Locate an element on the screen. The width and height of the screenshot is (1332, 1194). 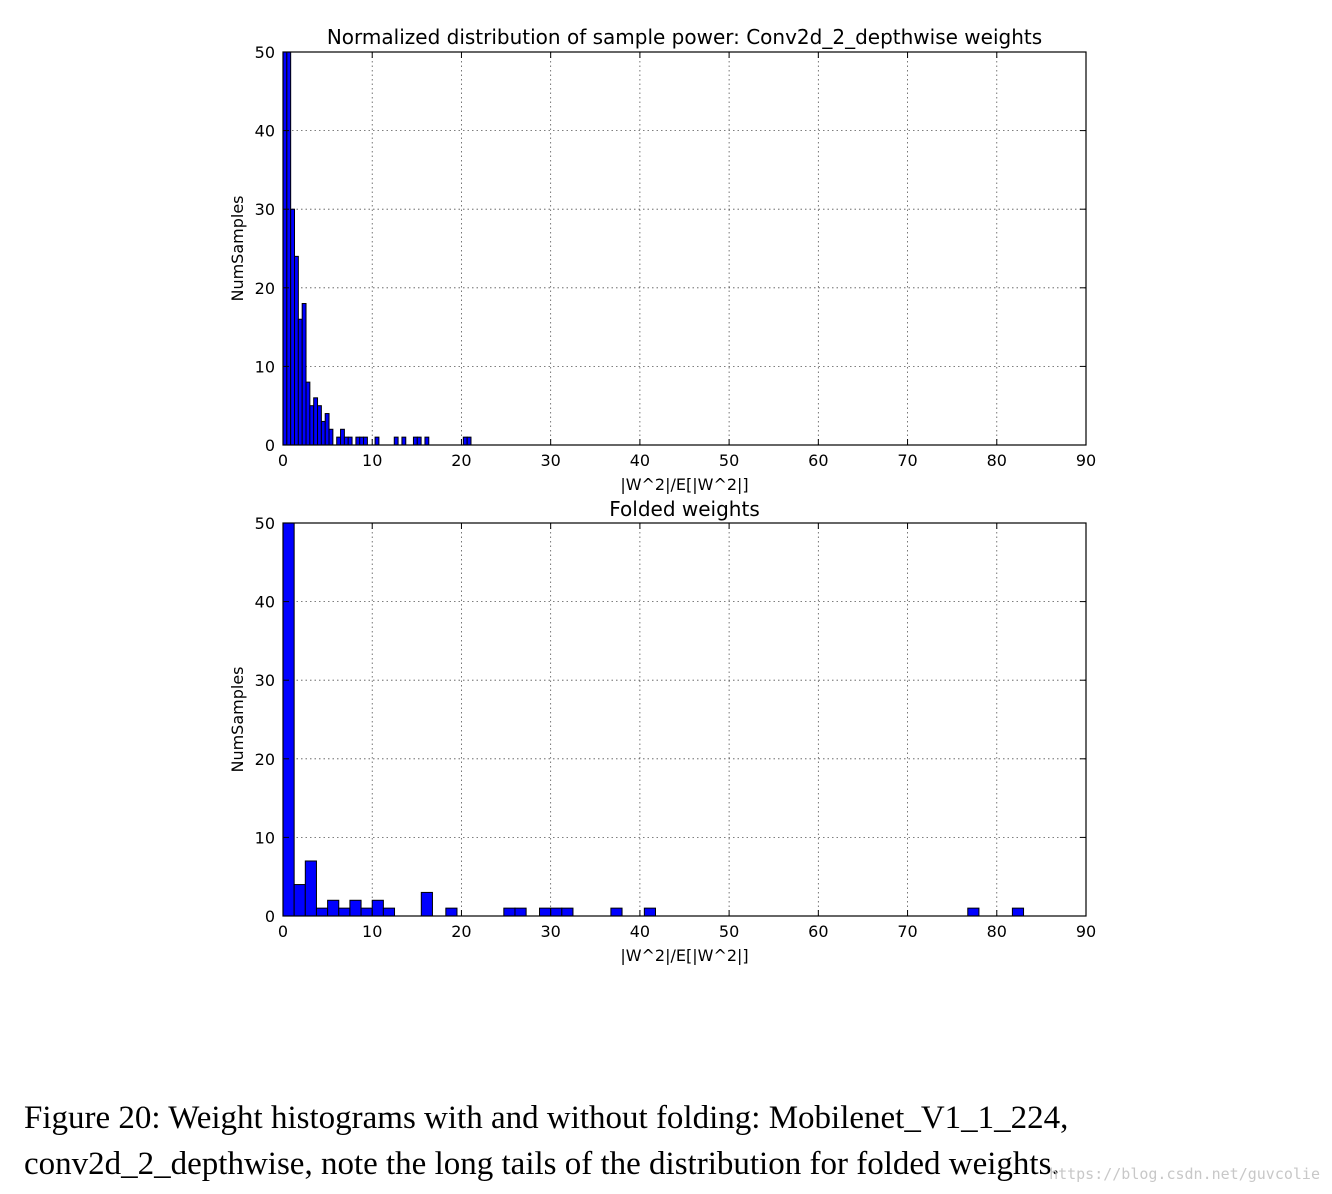
chart-title: Folded weights is located at coordinates (684, 509).